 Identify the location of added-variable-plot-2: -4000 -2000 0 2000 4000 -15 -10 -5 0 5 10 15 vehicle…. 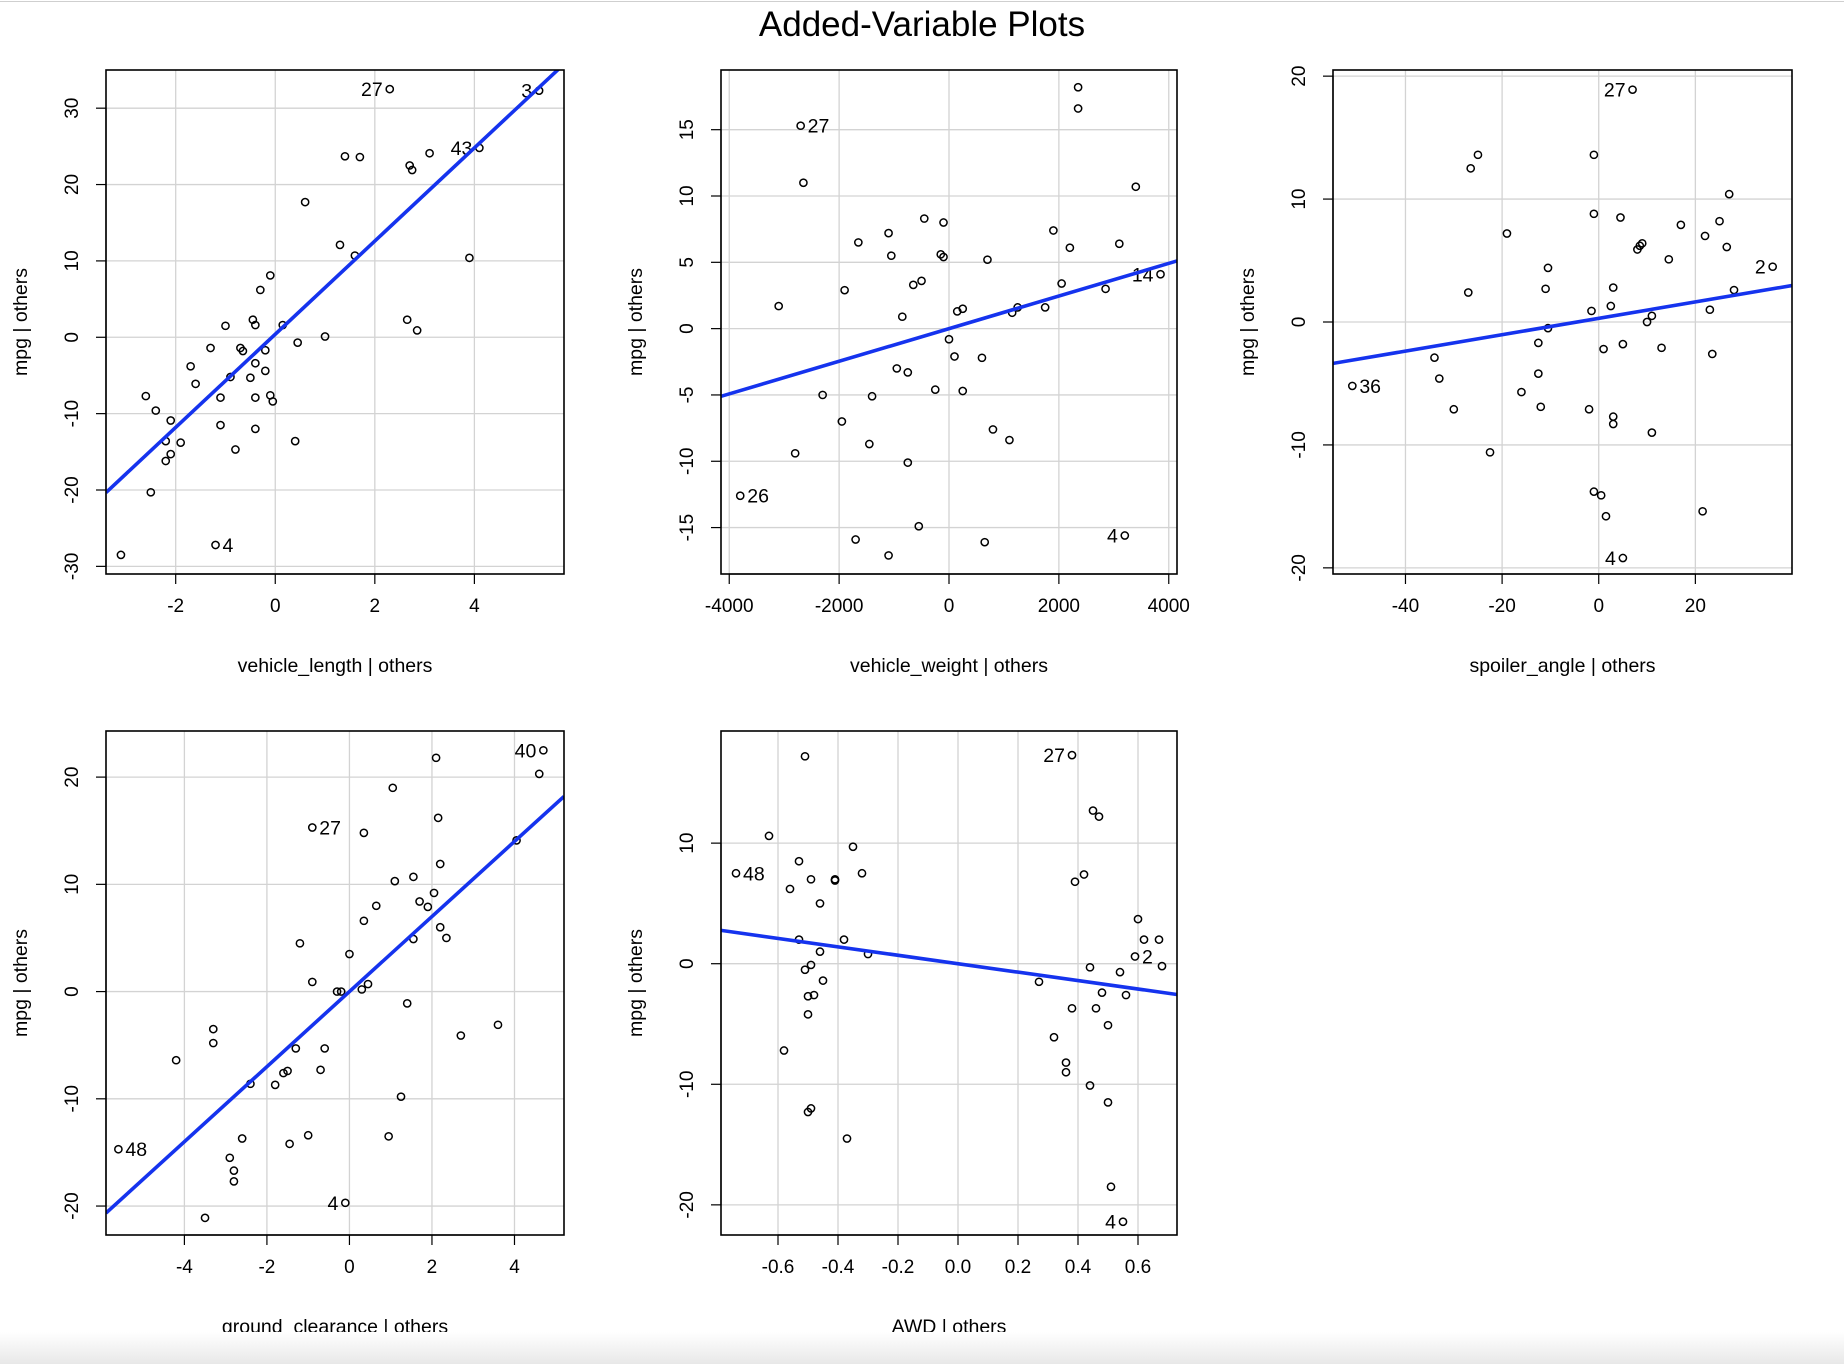
(907, 373).